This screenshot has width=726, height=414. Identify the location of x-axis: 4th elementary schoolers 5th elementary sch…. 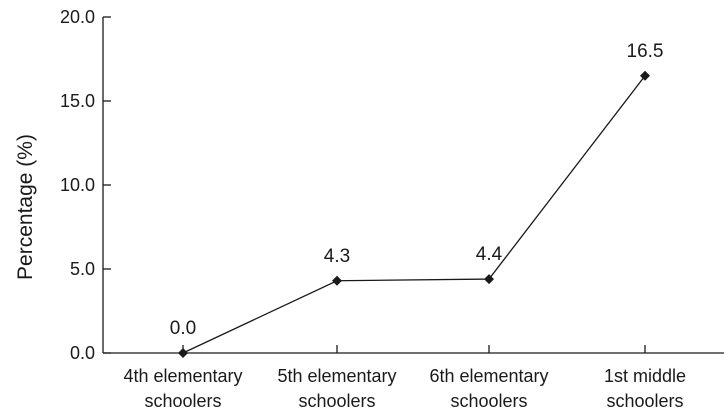
(413, 378).